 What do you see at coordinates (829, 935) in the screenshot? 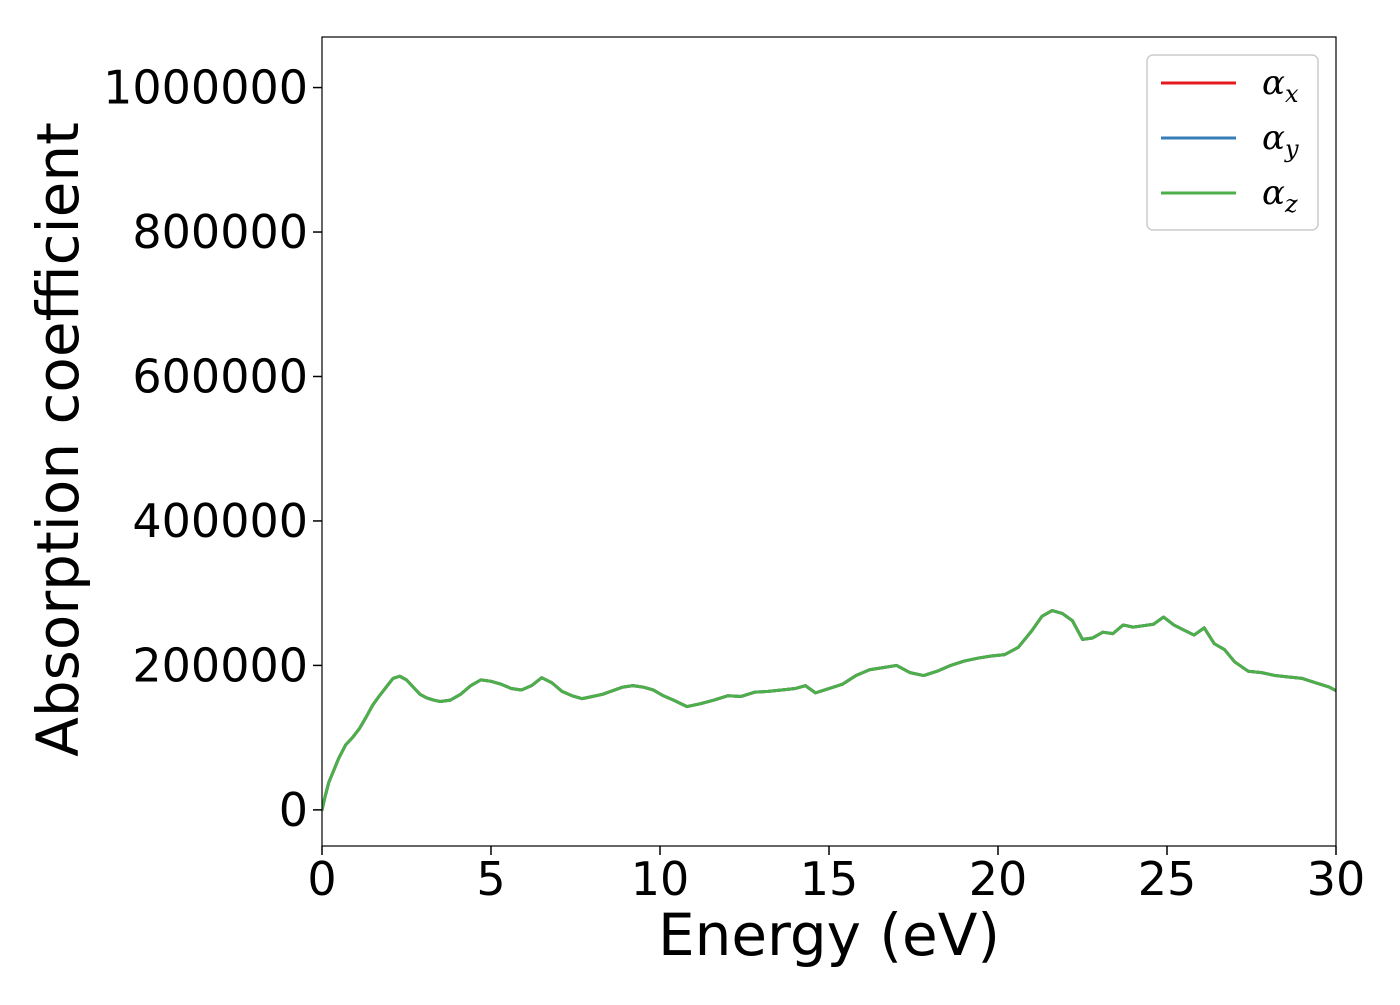
I see `x-axis-title: Energy (eV)` at bounding box center [829, 935].